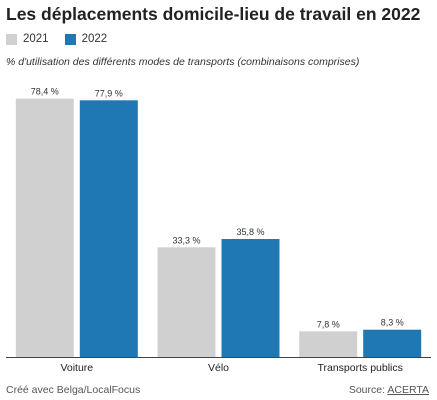 The height and width of the screenshot is (400, 437). I want to click on legend-label-2021: 2021, so click(36, 39).